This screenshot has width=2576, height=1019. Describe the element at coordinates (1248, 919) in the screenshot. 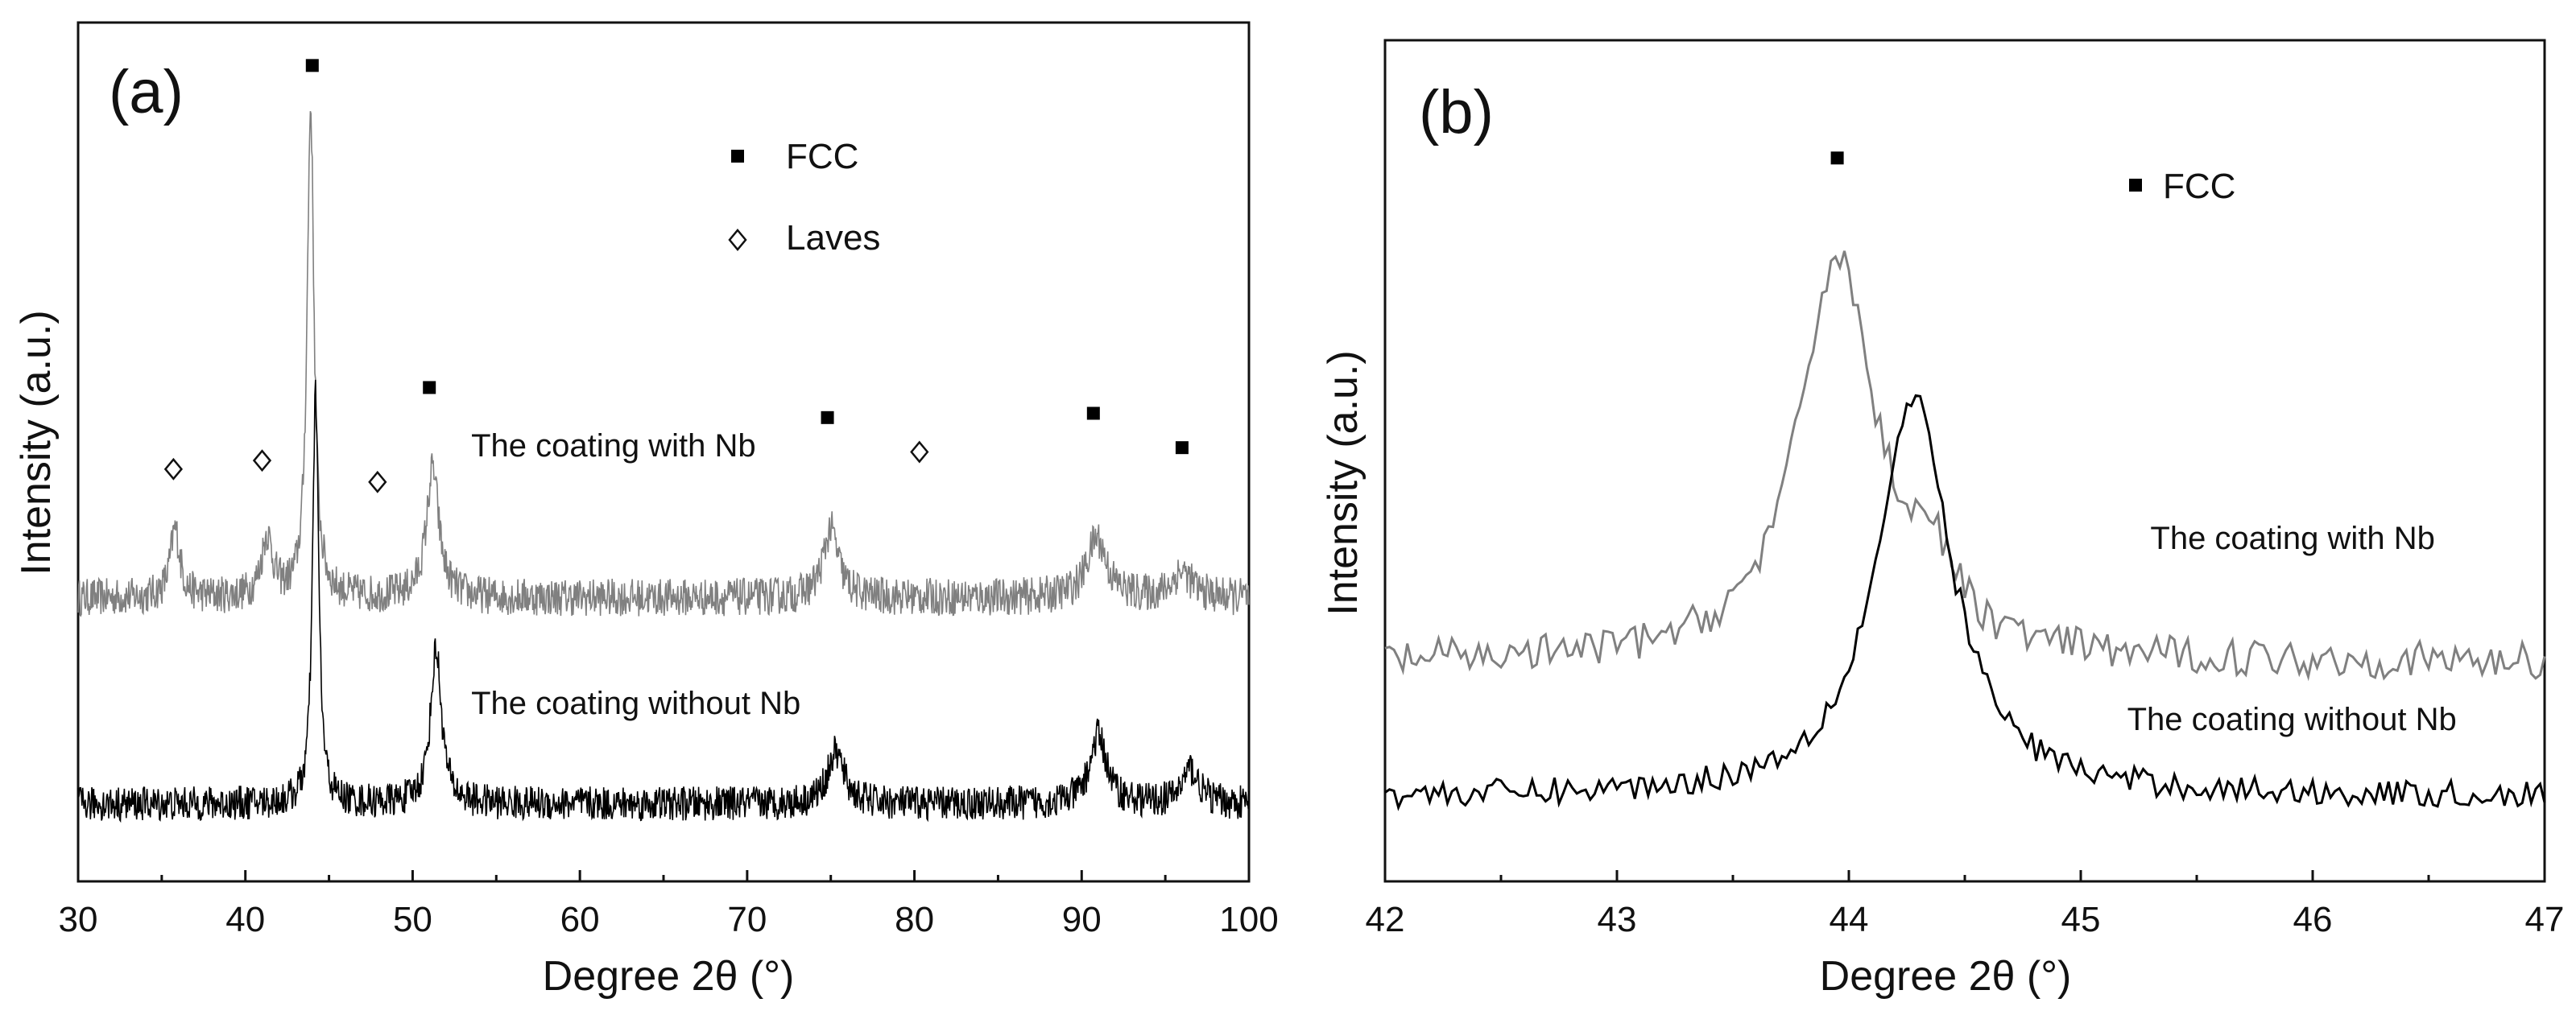

I see `x-tick-label: 100` at that location.